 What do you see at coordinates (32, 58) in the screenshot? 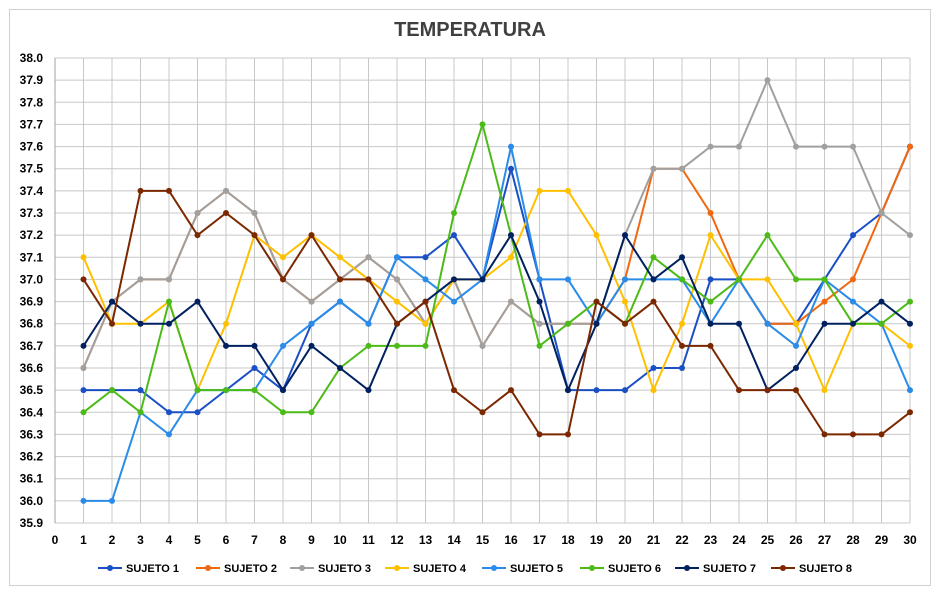
I see `y-tick-label: 38.0` at bounding box center [32, 58].